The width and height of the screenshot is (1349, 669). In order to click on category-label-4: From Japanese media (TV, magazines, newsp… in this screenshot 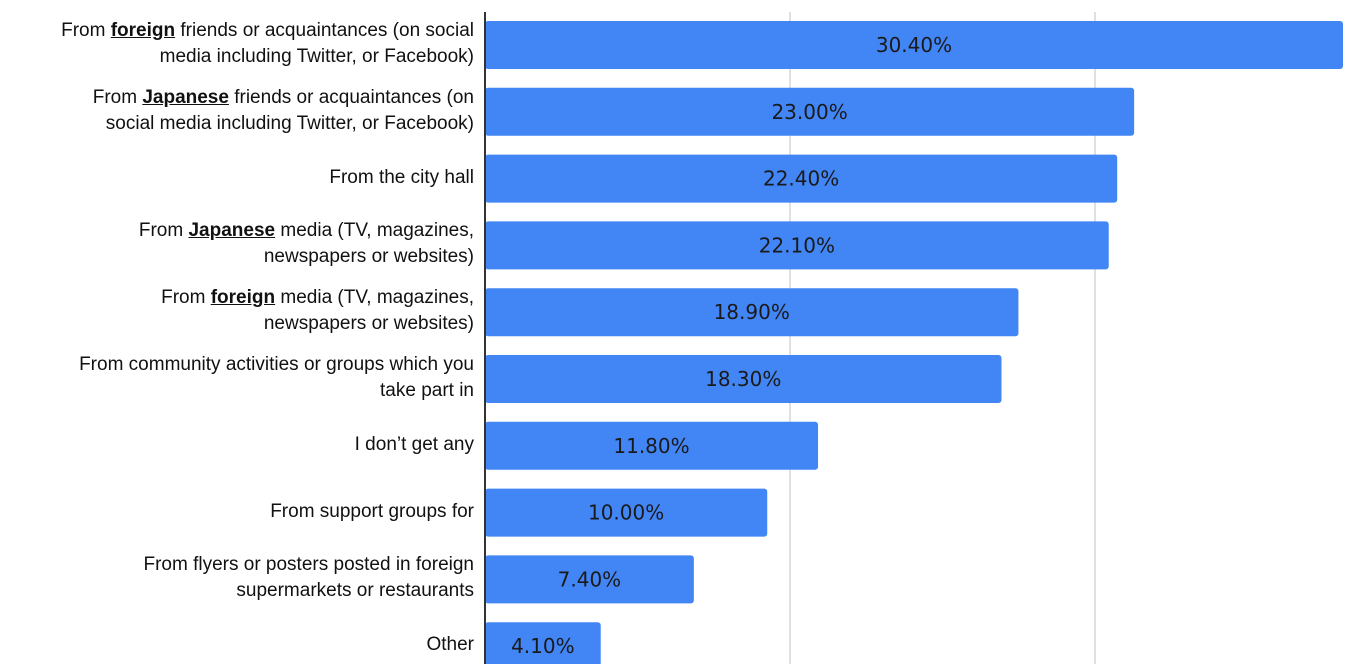, I will do `click(306, 244)`.